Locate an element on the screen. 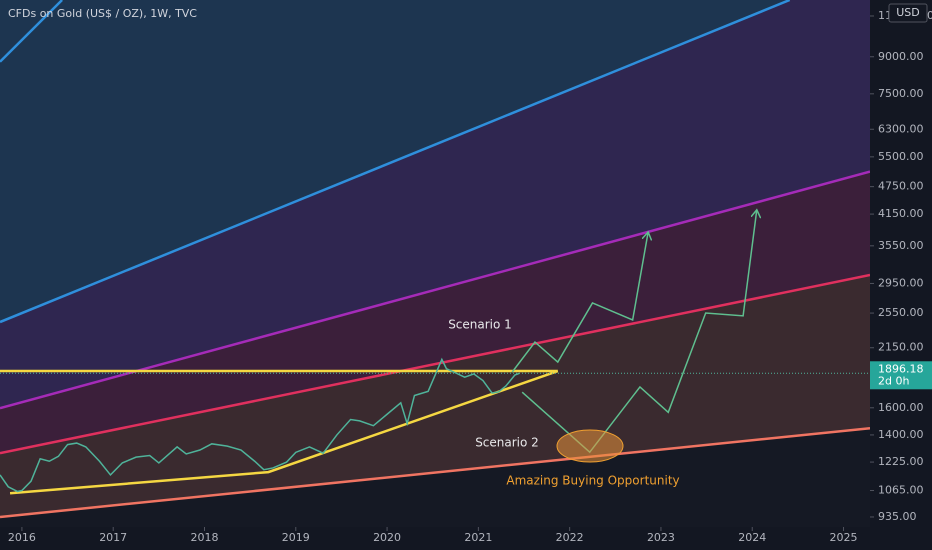 The image size is (932, 550). last-price-box is located at coordinates (901, 375).